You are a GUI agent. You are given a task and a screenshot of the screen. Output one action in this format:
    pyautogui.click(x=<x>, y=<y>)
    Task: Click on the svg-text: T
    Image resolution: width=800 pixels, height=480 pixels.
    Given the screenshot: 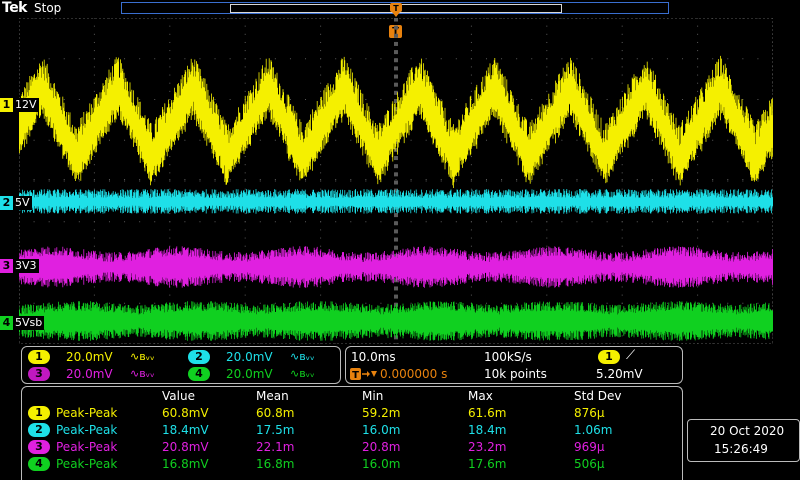 What is the action you would take?
    pyautogui.click(x=355, y=375)
    